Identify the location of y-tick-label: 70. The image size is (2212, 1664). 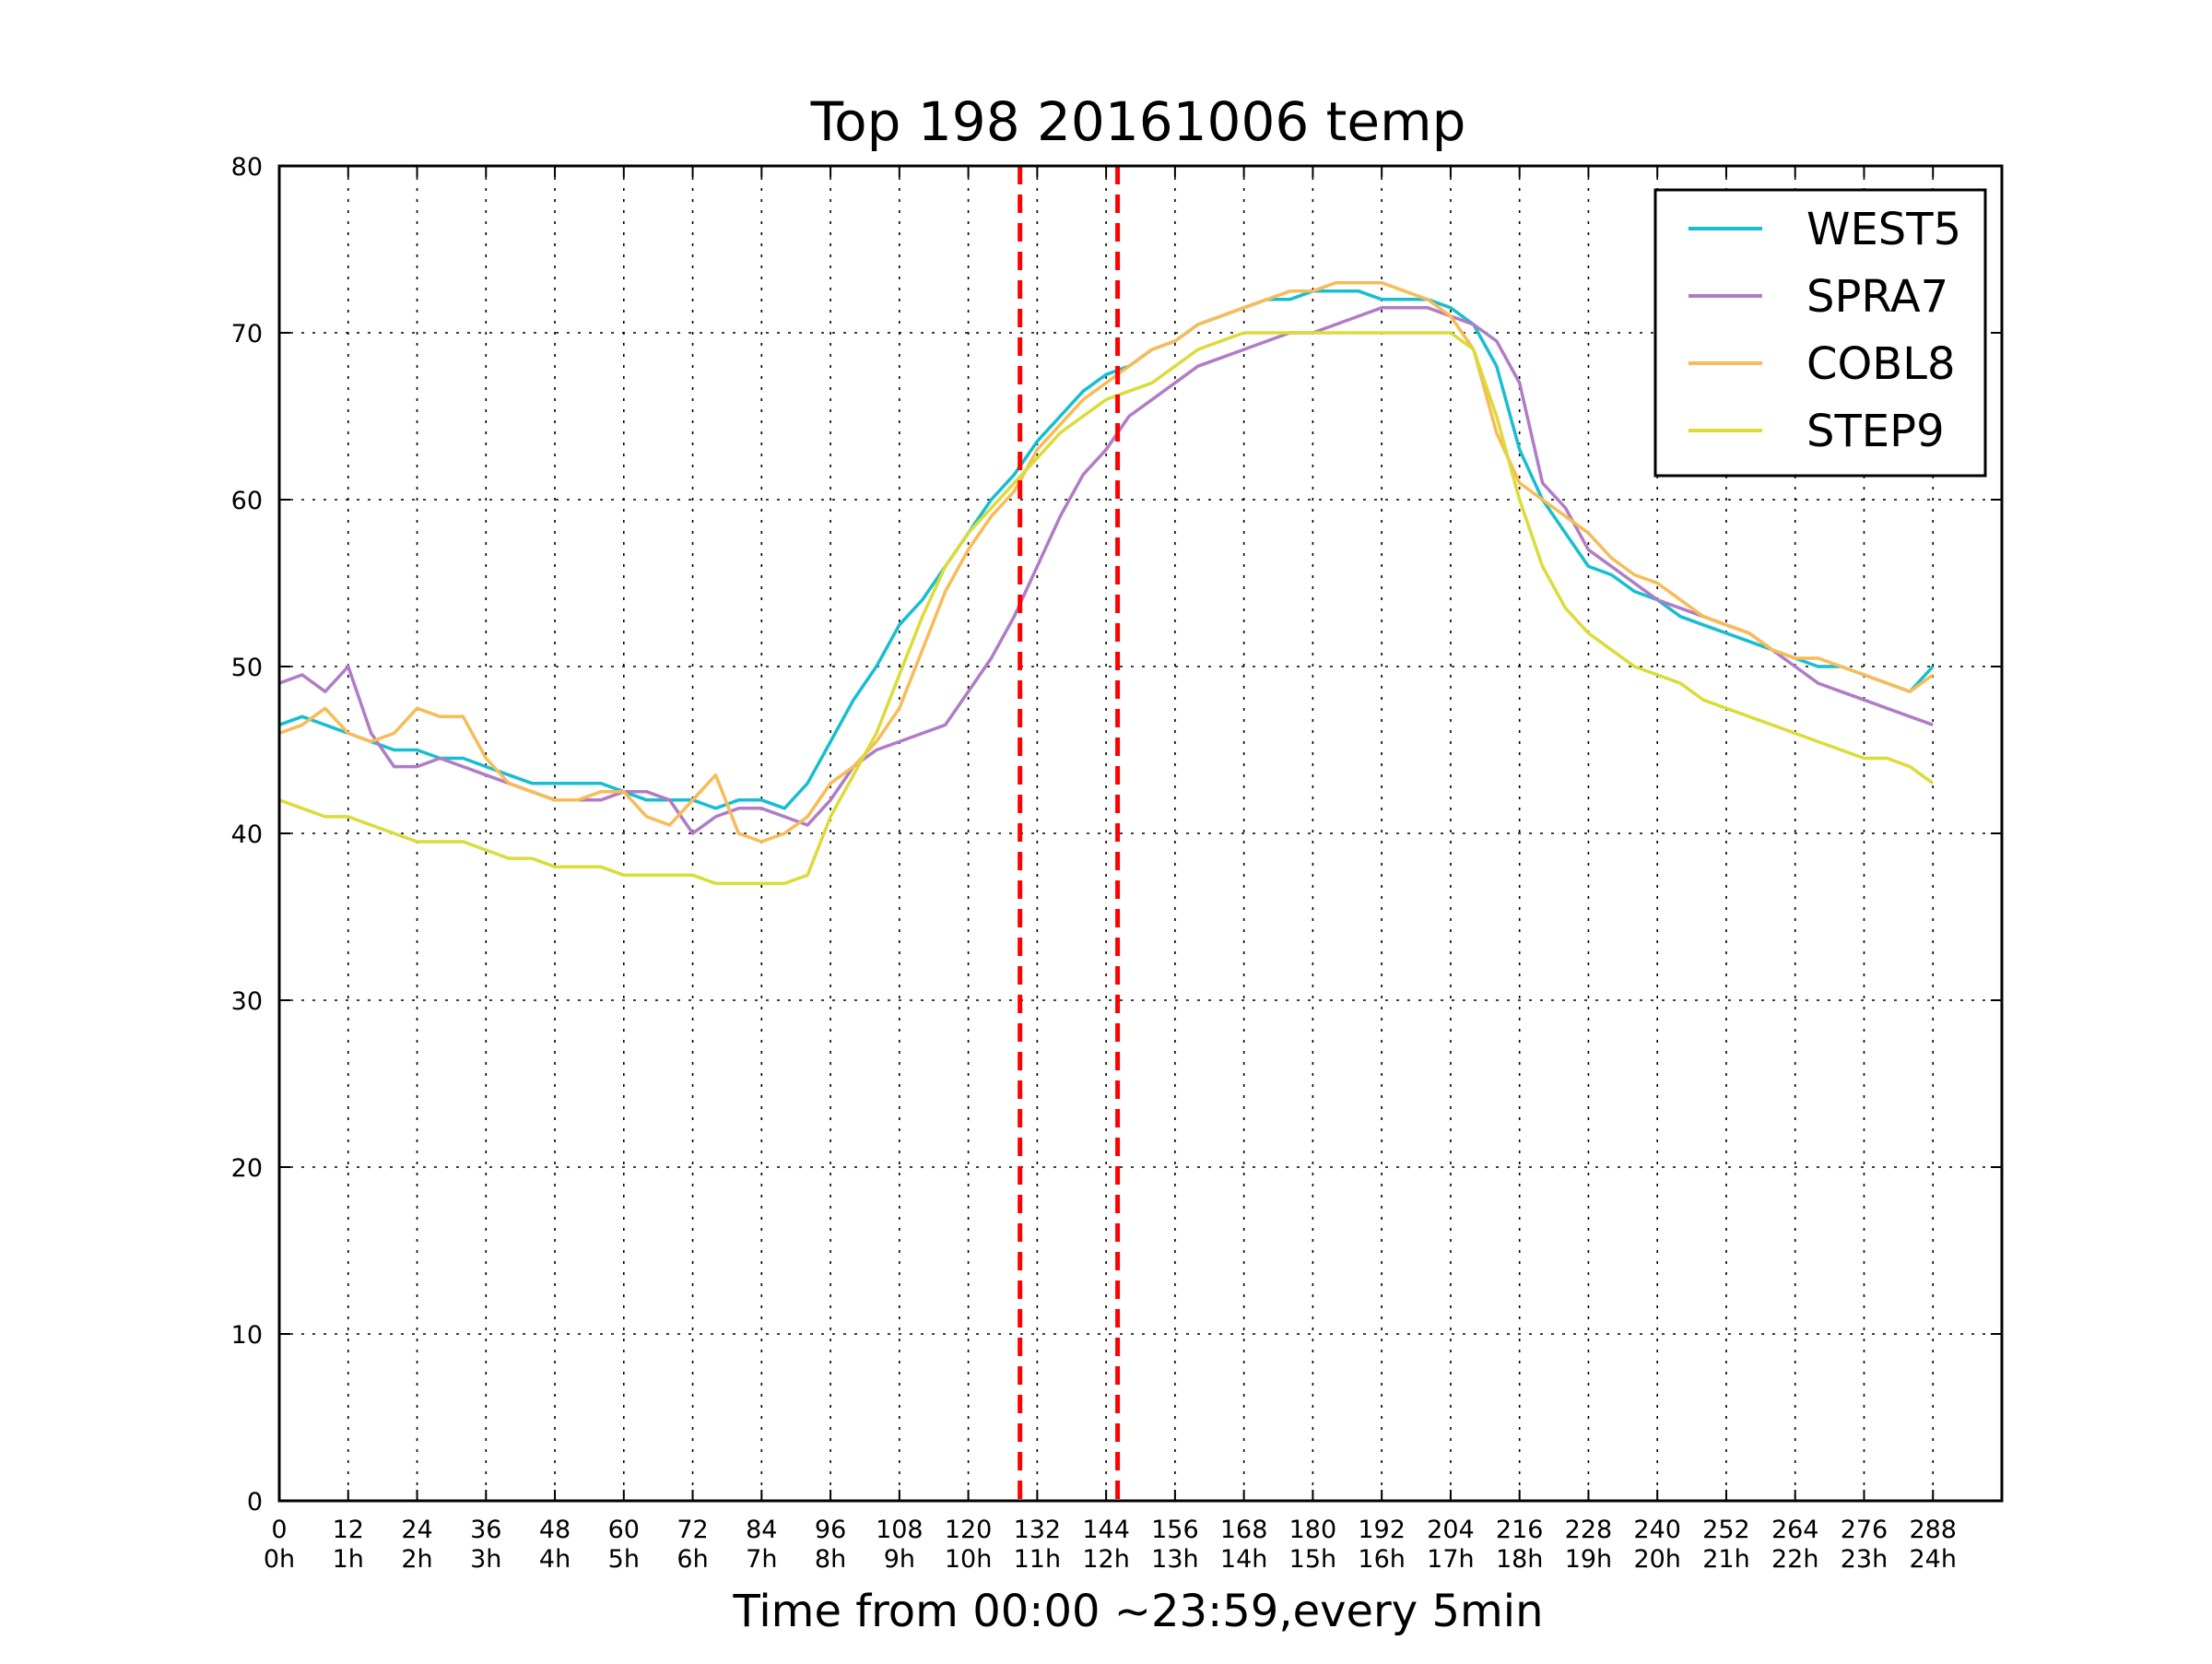
(247, 334).